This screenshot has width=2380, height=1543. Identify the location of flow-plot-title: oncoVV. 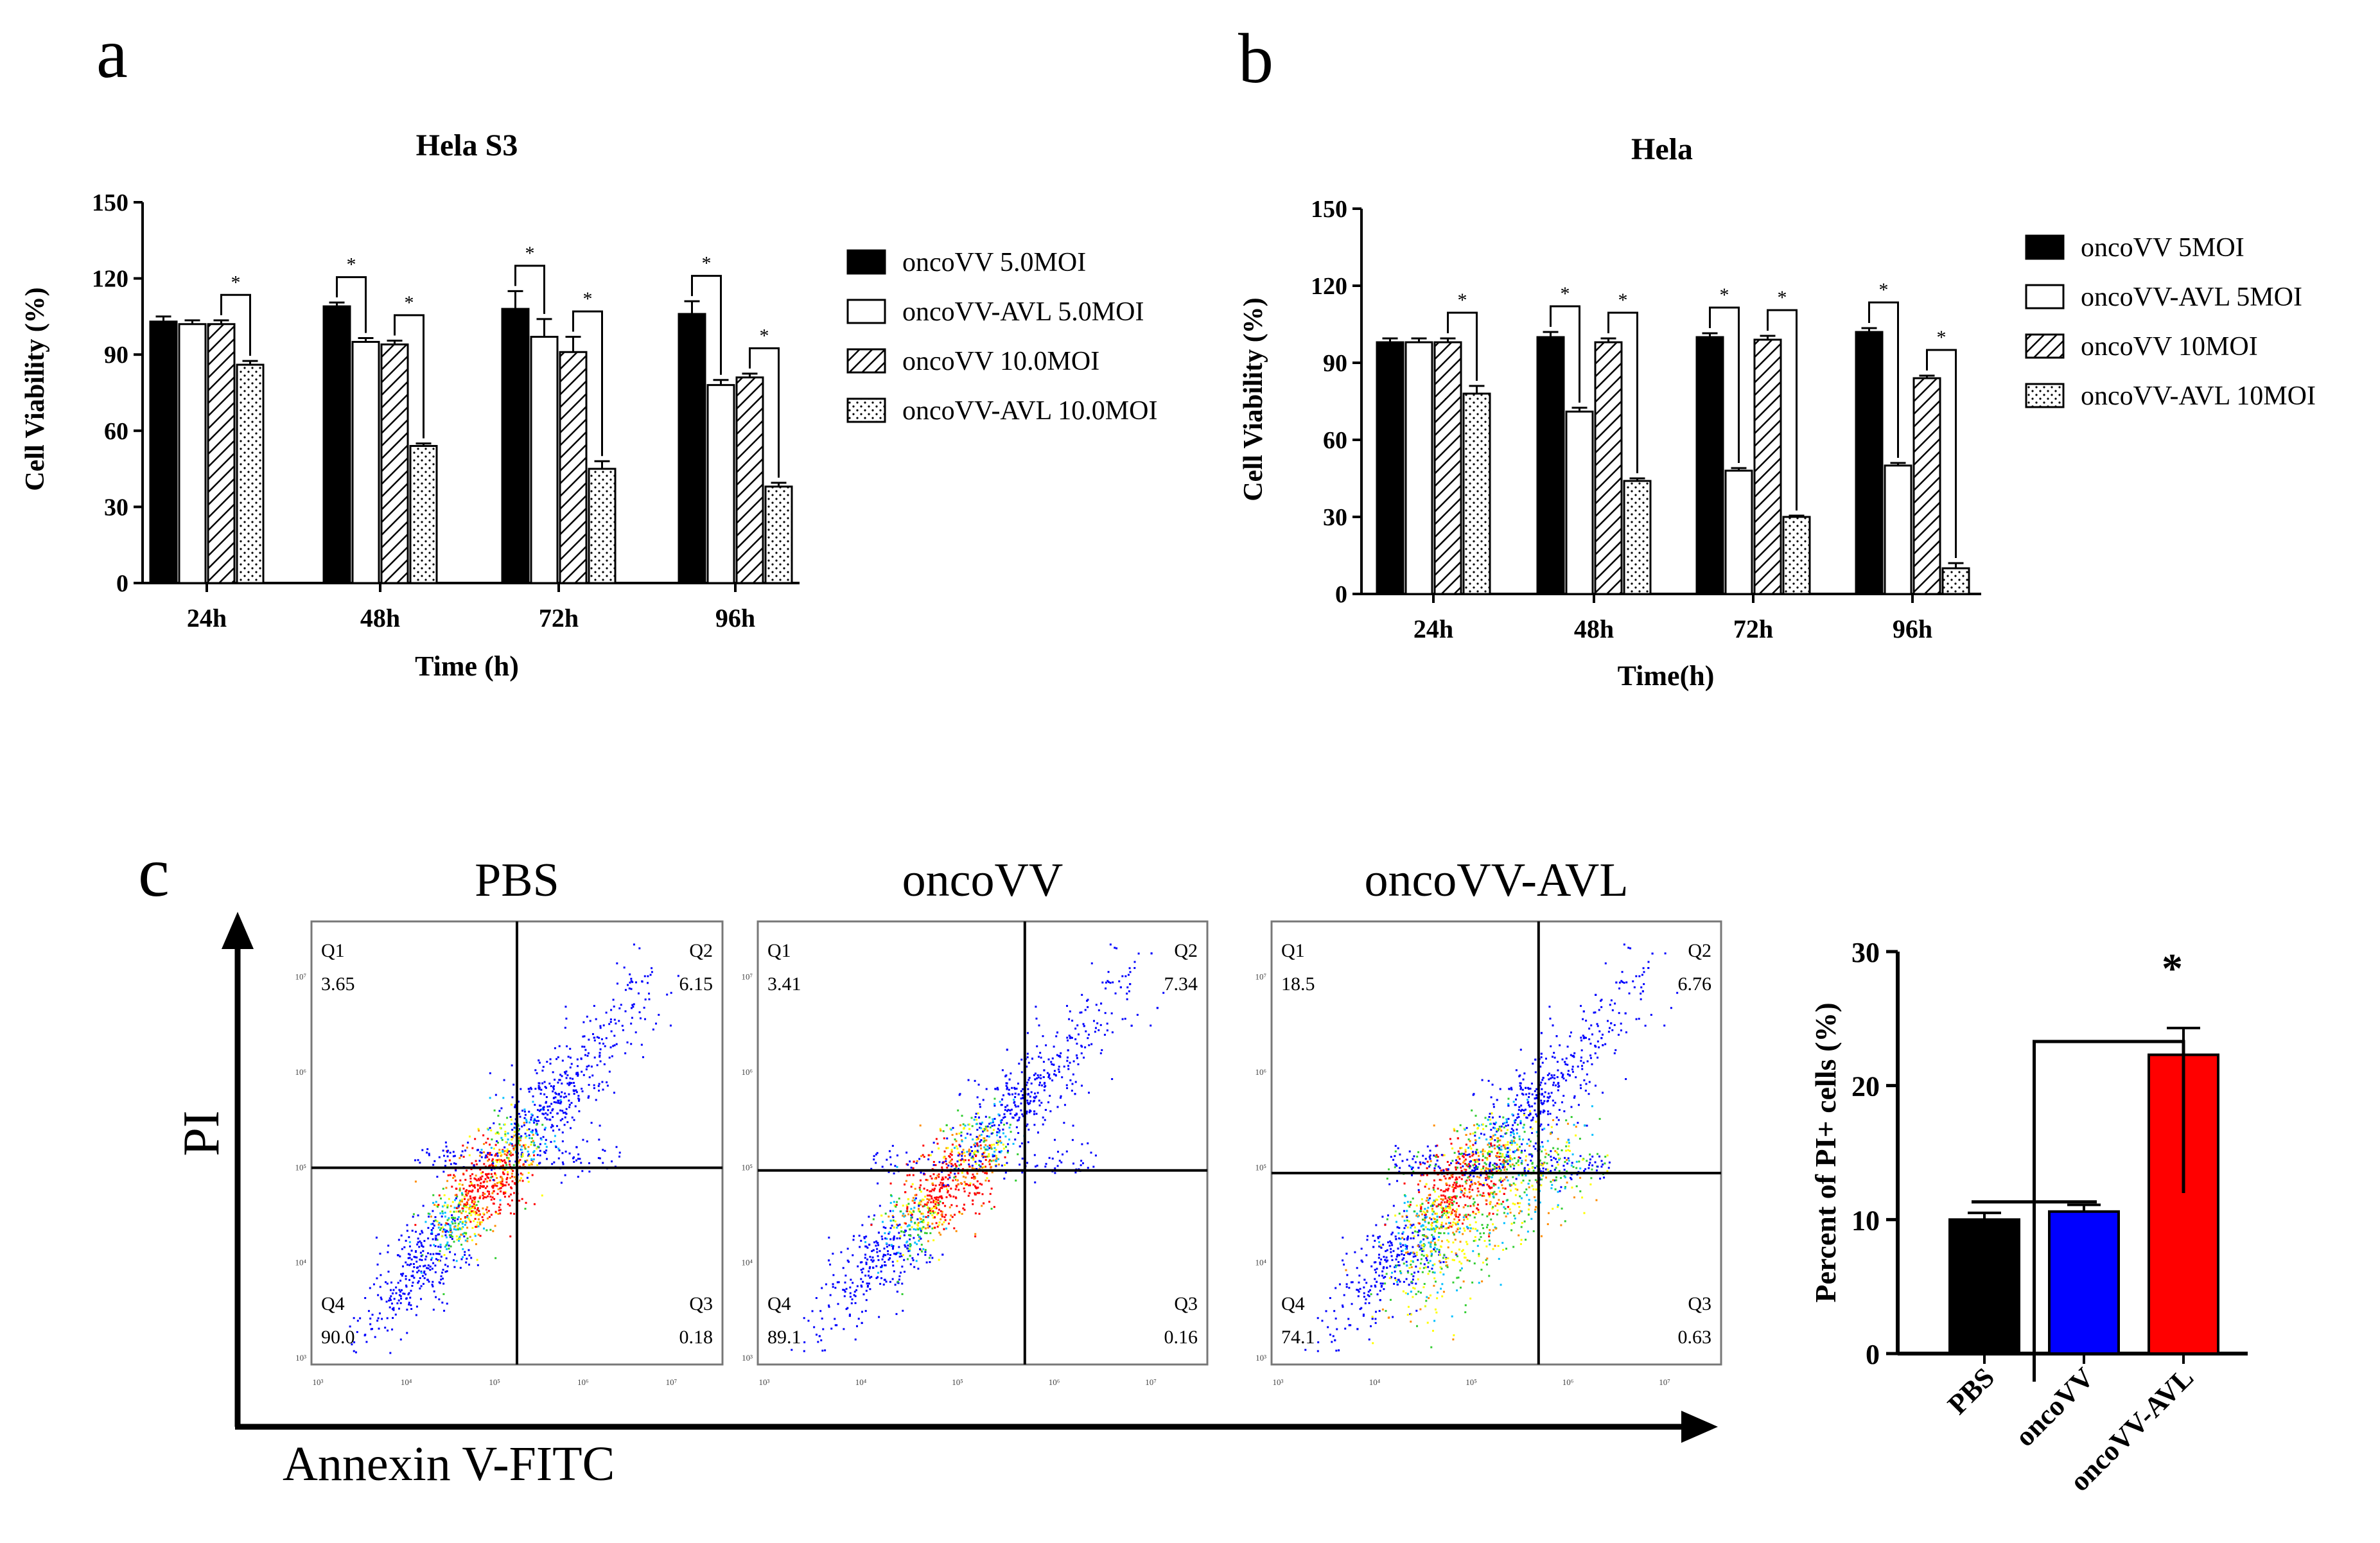
(982, 880).